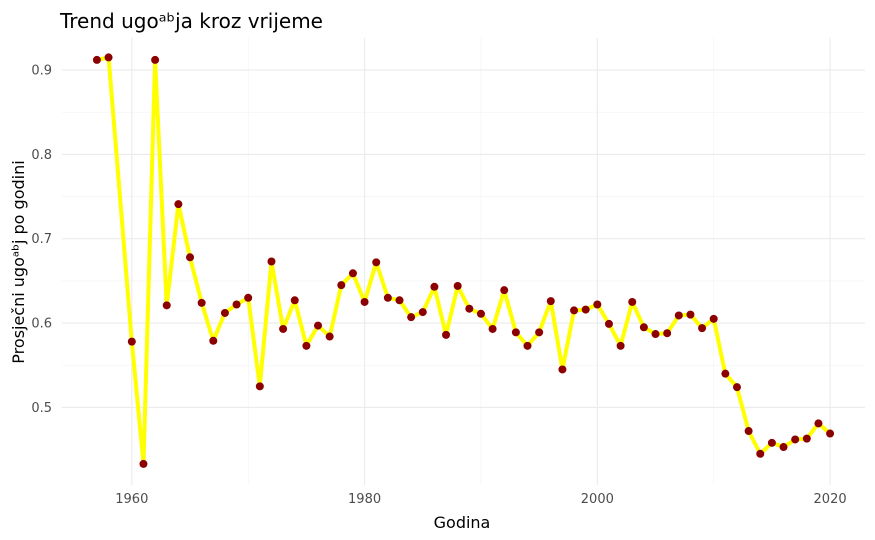 Image resolution: width=875 pixels, height=540 pixels. I want to click on x-axis-ticks: 1960 1980 2000 2020, so click(480, 499).